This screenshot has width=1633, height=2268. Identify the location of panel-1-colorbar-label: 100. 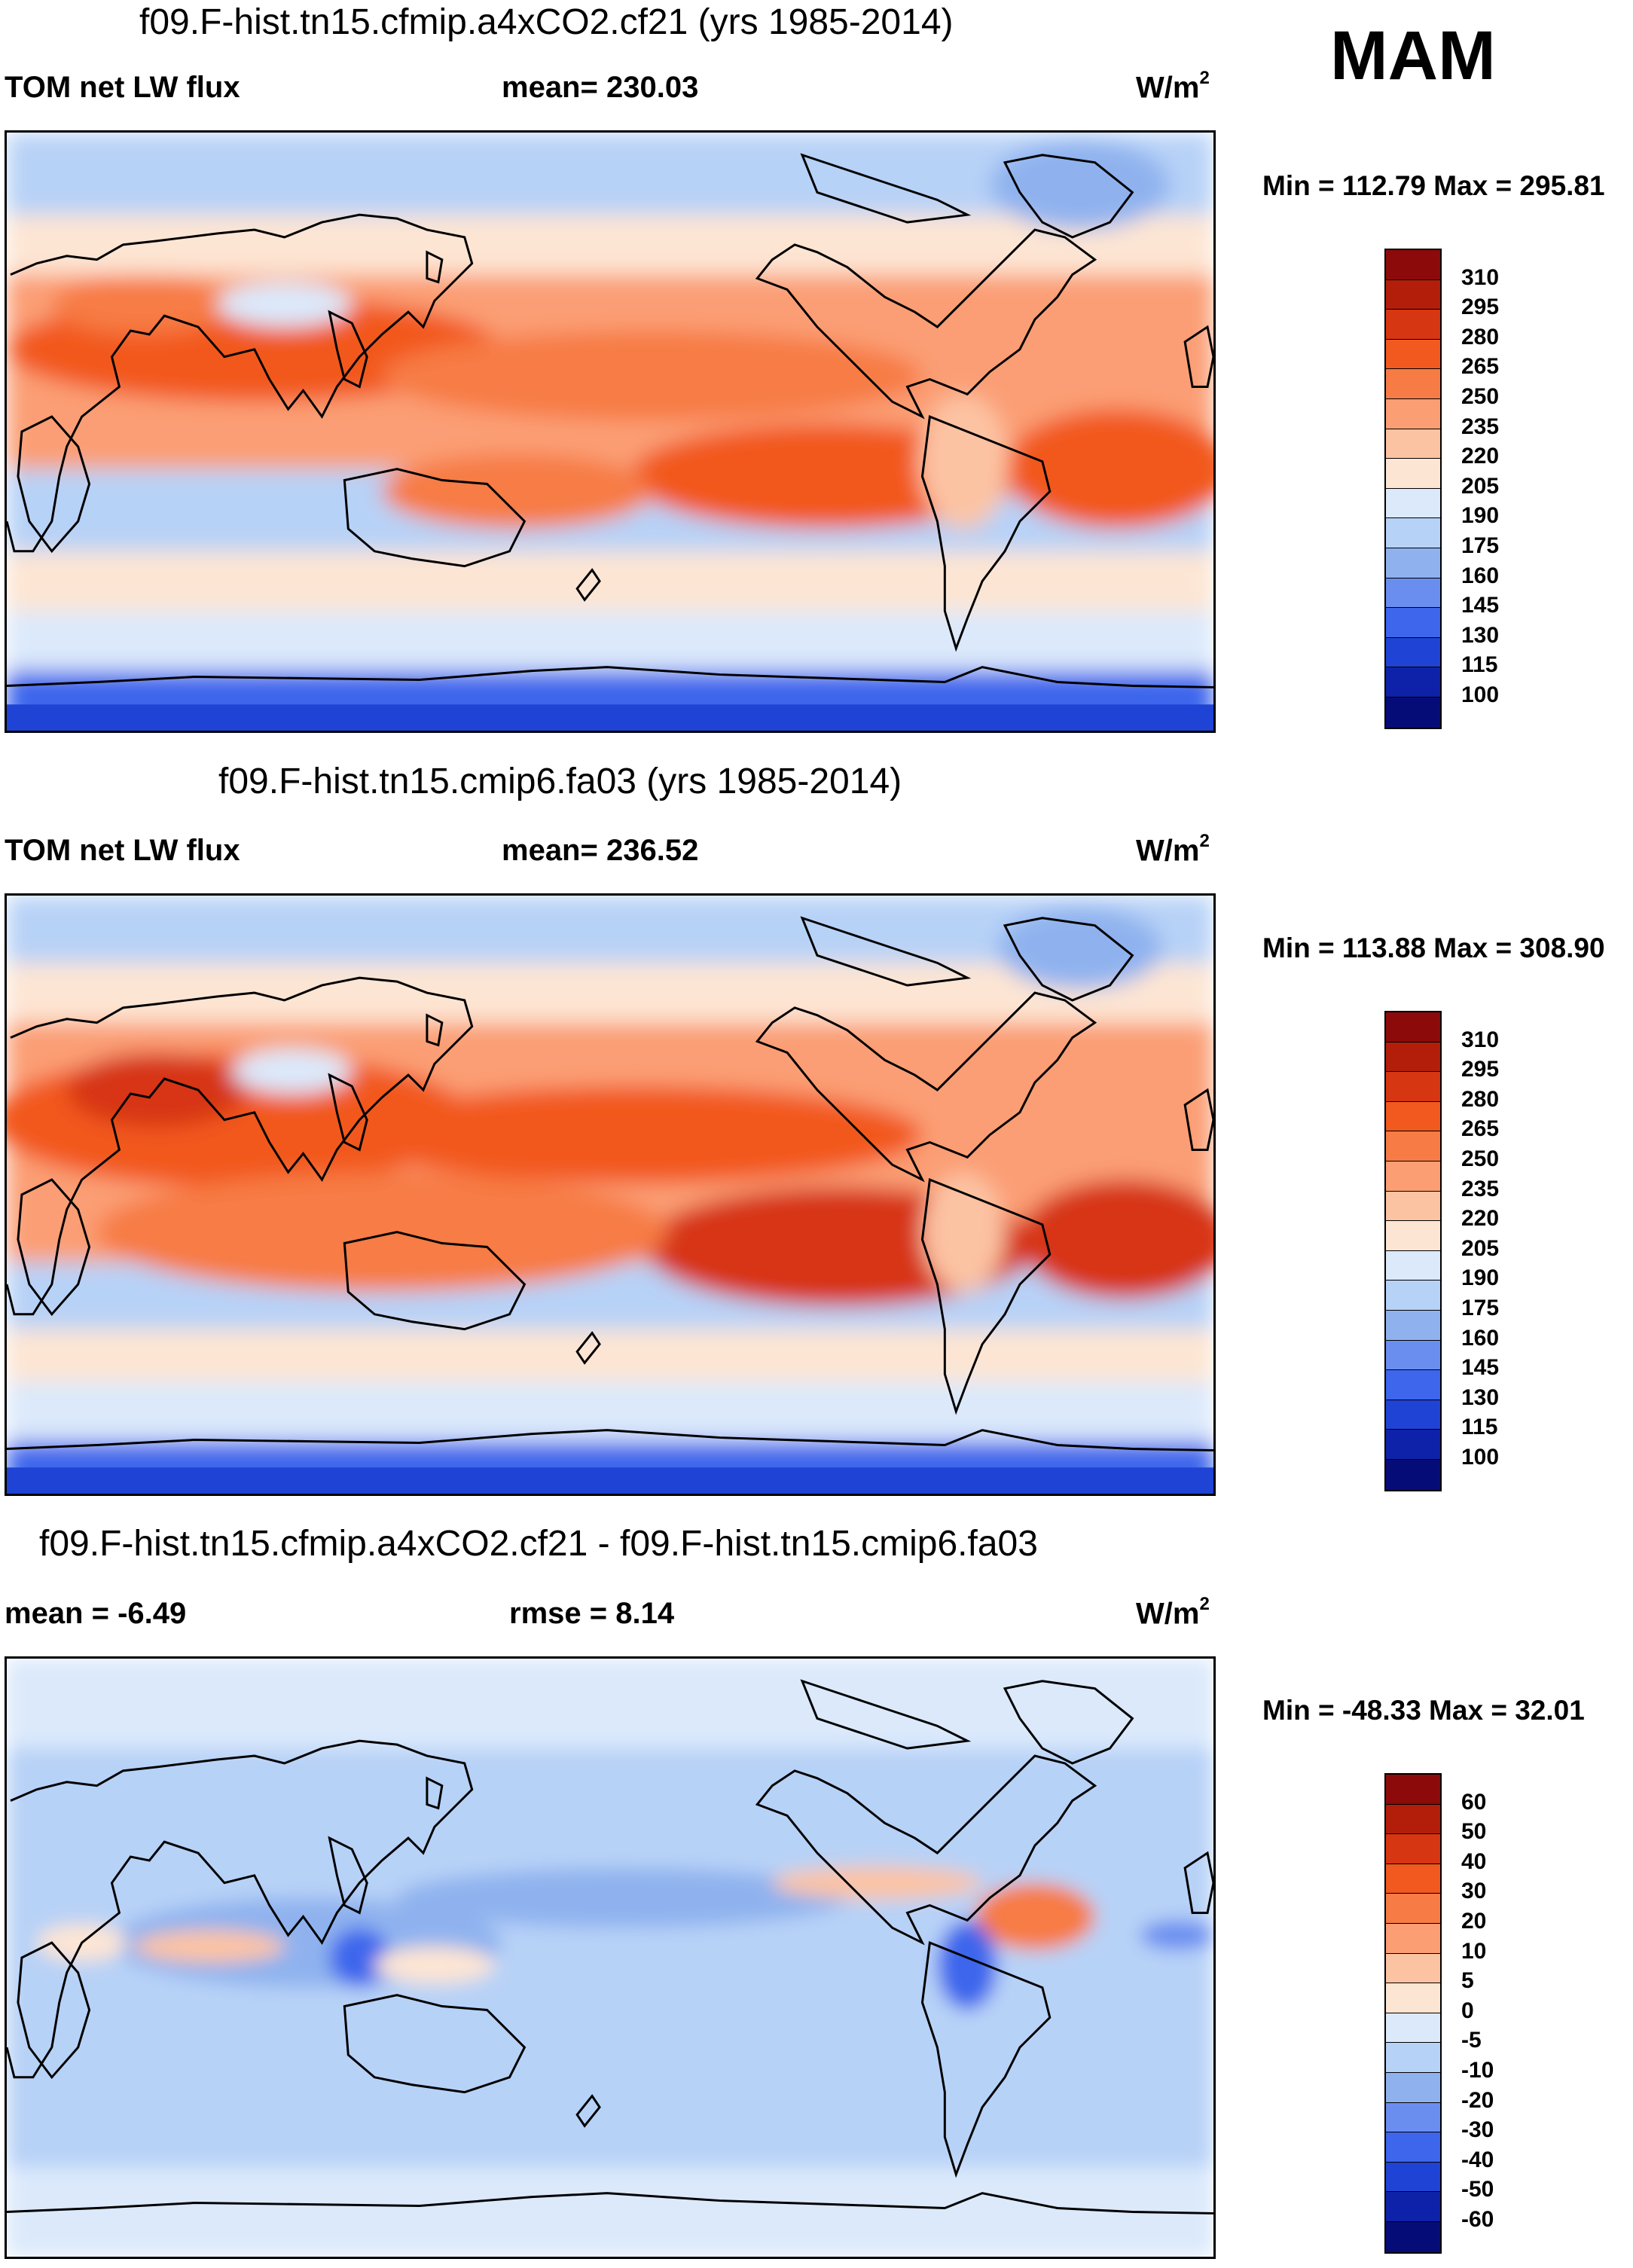
(1480, 694).